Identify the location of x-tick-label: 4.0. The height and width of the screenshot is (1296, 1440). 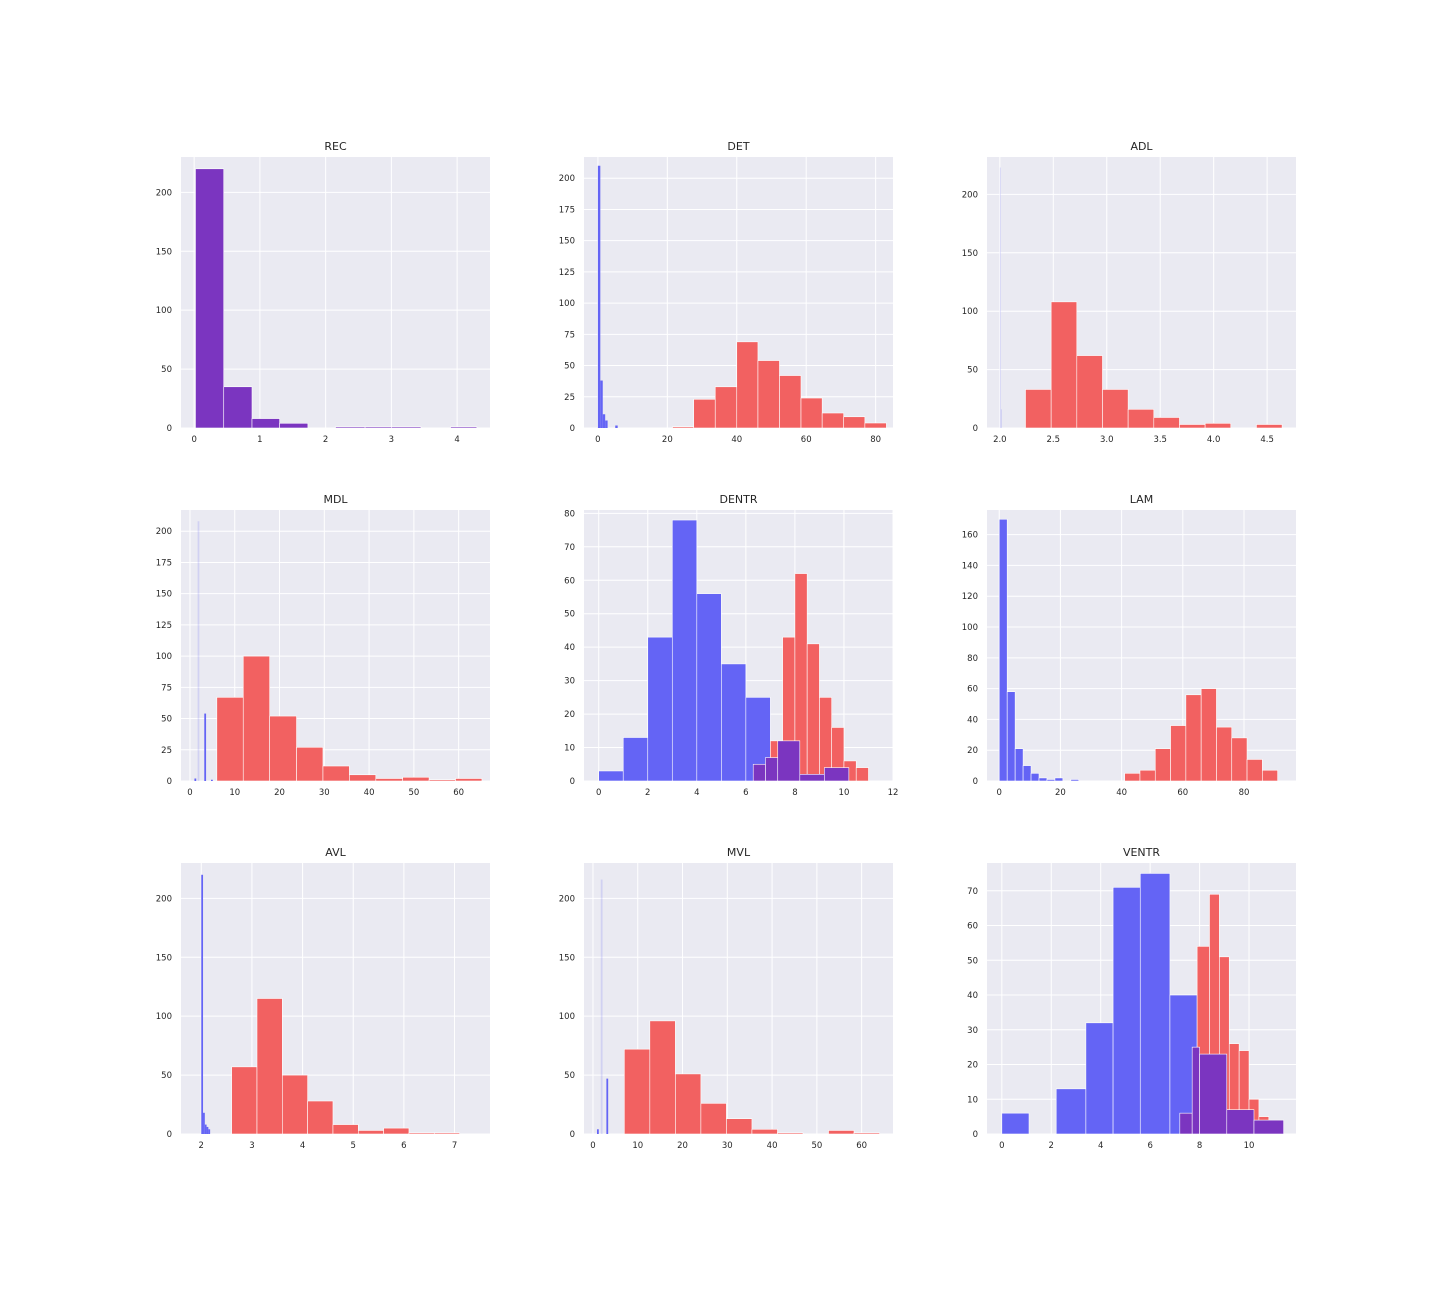
(1214, 440).